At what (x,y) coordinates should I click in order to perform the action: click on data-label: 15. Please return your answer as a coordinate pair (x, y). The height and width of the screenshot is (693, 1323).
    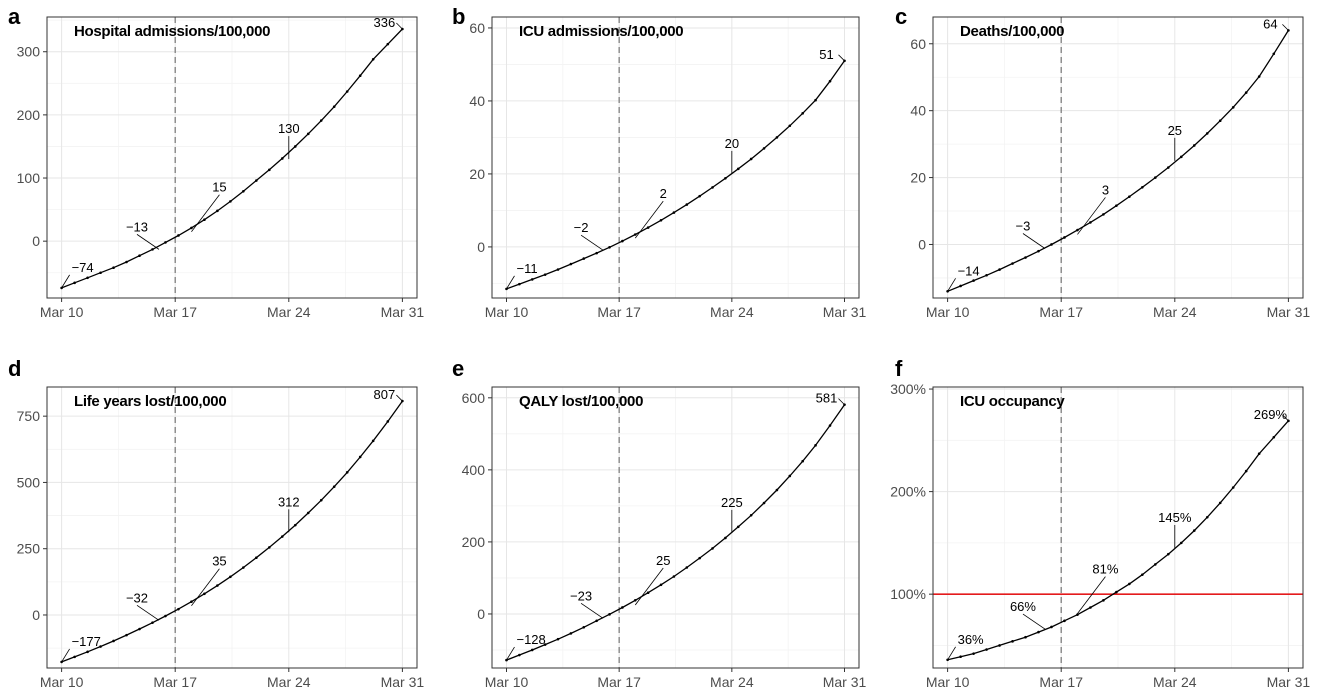
    Looking at the image, I should click on (219, 187).